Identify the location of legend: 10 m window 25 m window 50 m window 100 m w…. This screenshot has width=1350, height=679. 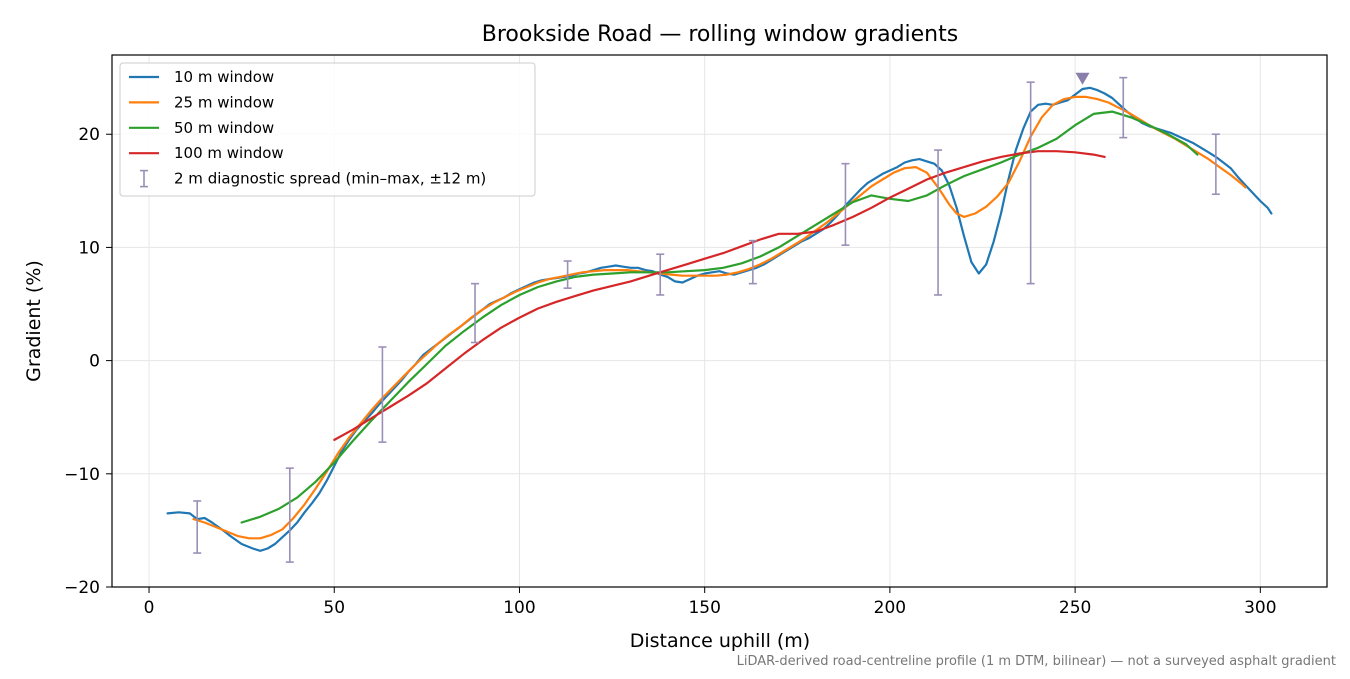
(327, 129).